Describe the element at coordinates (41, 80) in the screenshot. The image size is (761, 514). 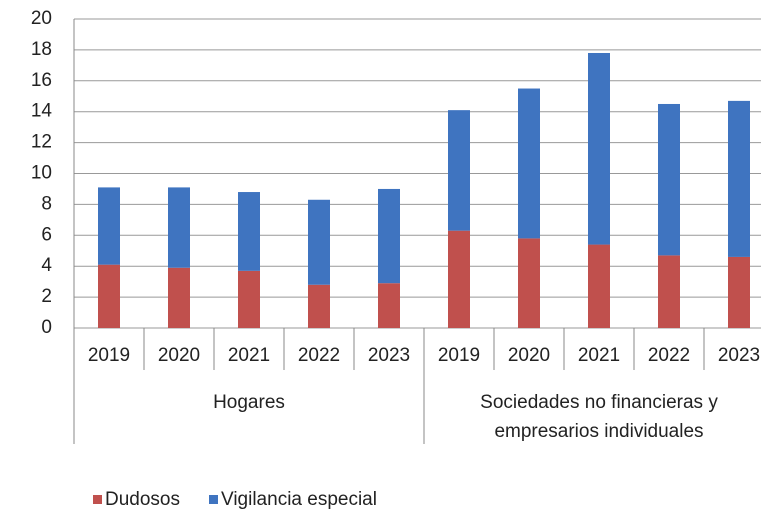
I see `y-tick-label: 16` at that location.